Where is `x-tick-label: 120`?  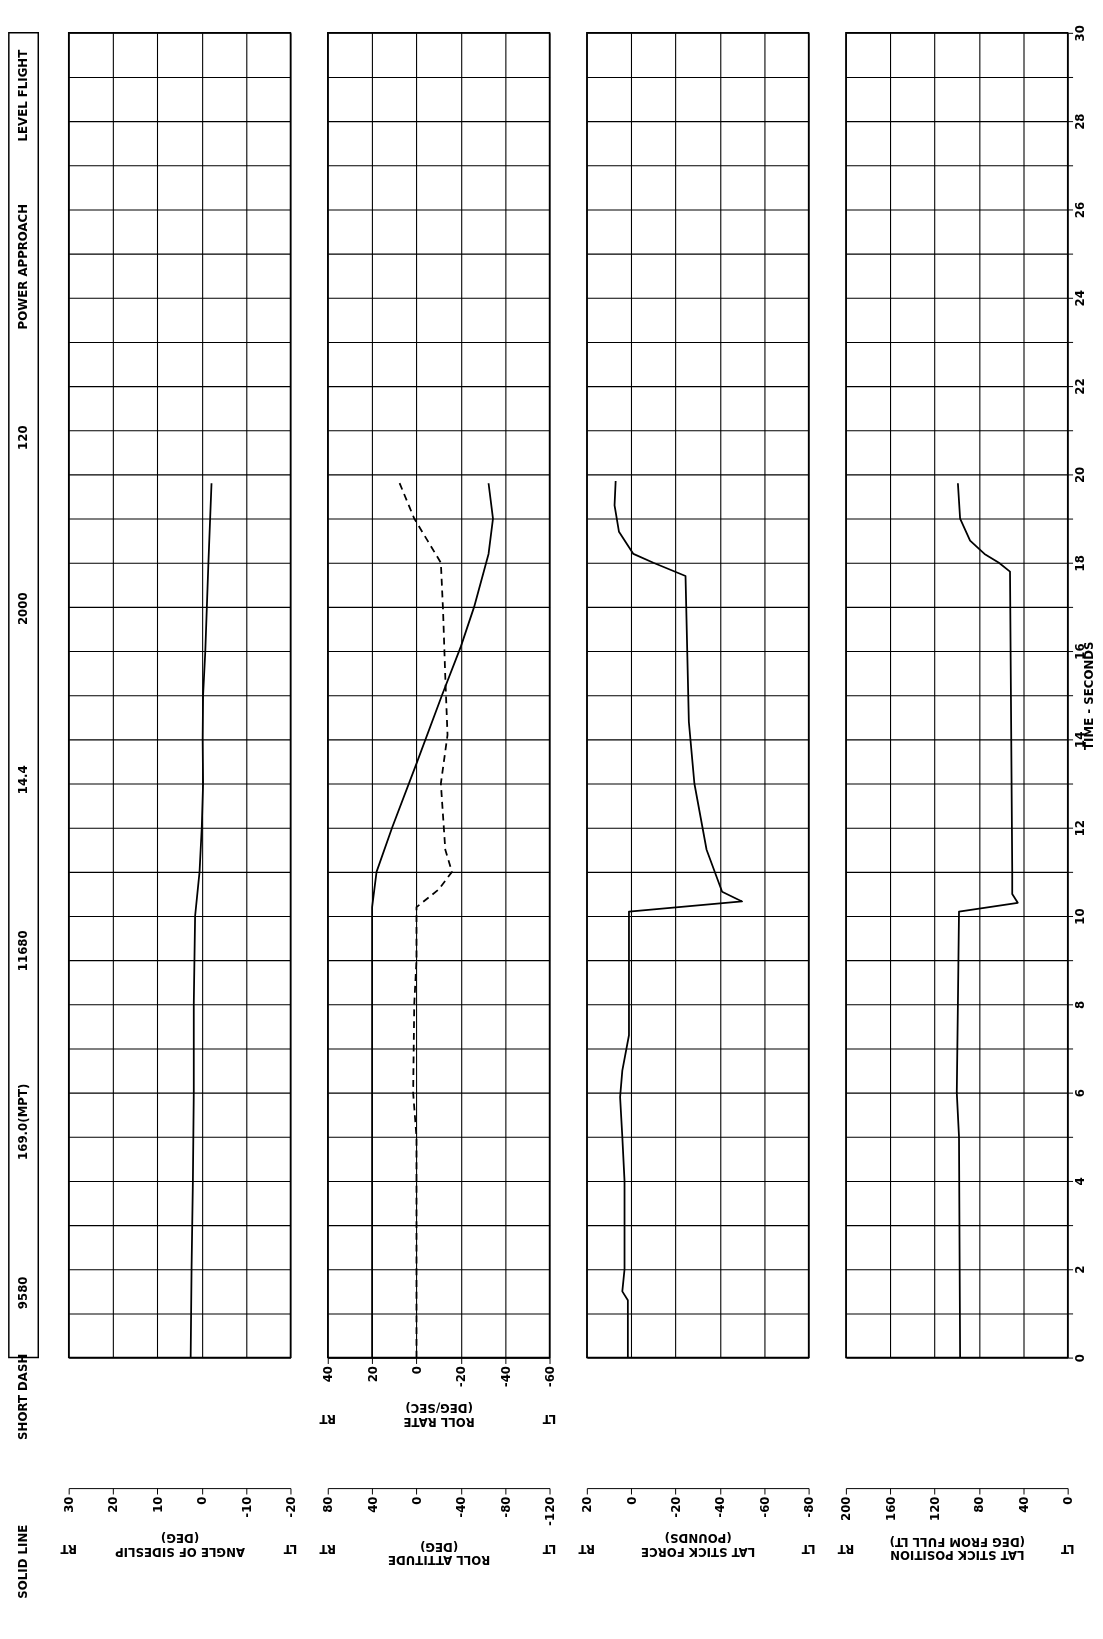 x-tick-label: 120 is located at coordinates (935, 1509).